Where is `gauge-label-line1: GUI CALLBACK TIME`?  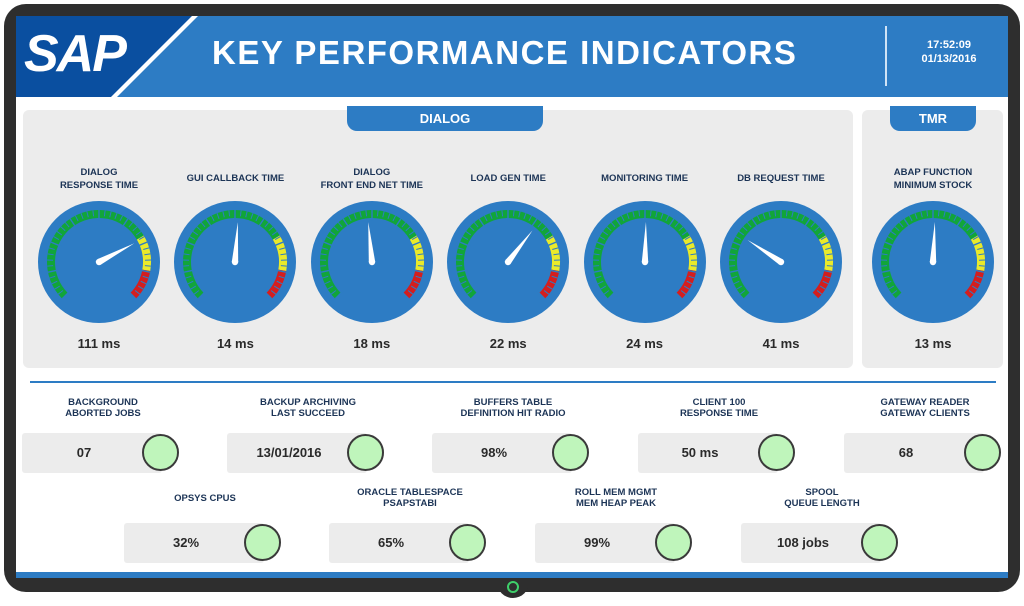
gauge-label-line1: GUI CALLBACK TIME is located at coordinates (235, 178).